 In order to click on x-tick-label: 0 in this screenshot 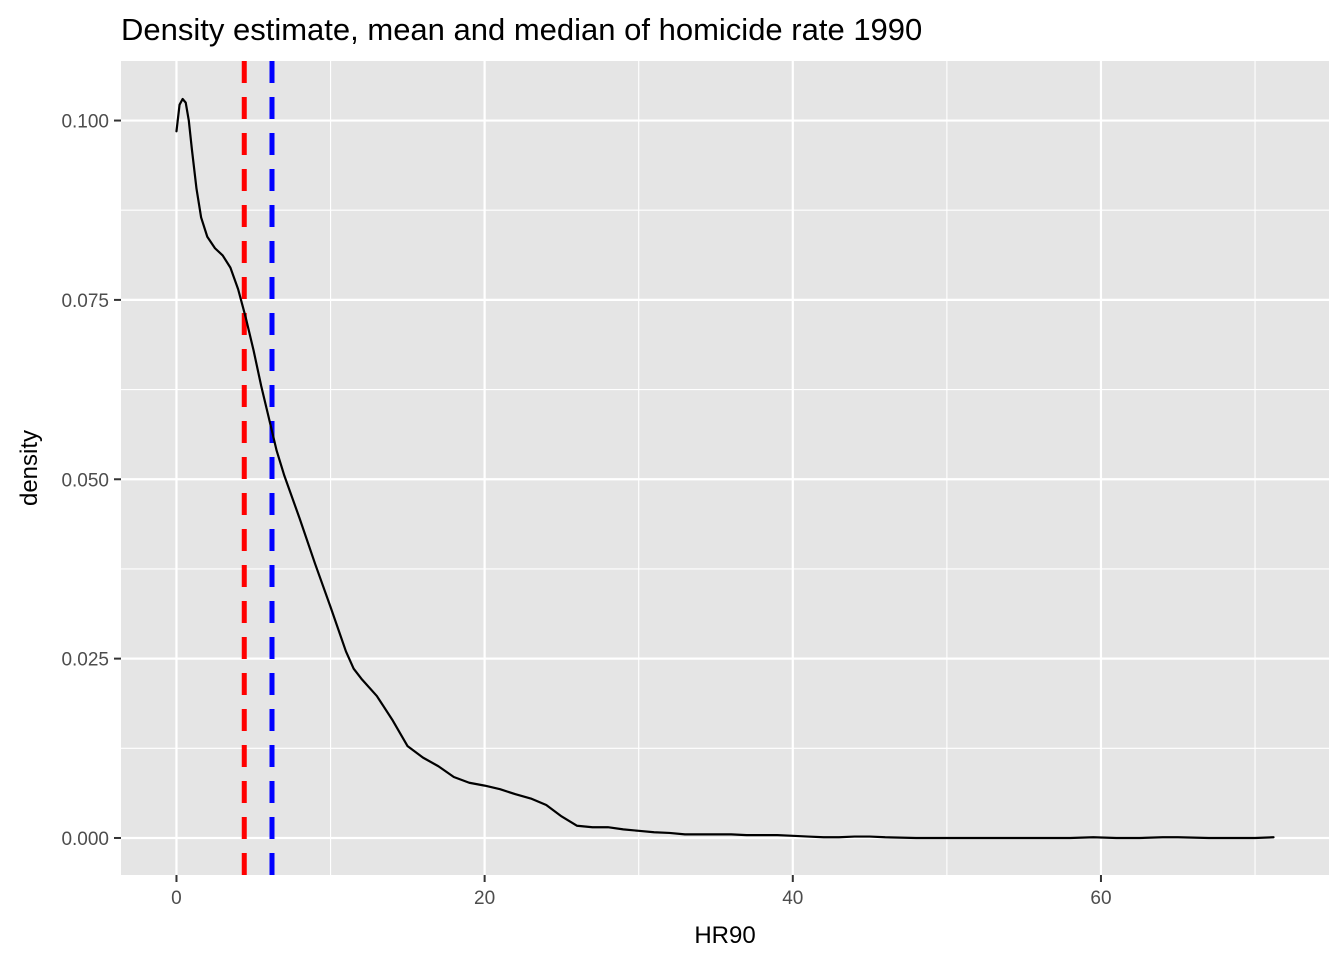, I will do `click(176, 898)`.